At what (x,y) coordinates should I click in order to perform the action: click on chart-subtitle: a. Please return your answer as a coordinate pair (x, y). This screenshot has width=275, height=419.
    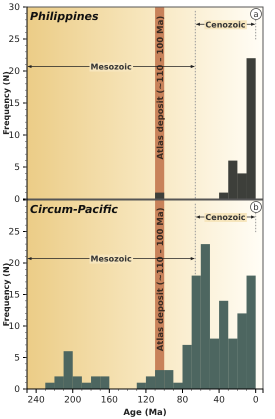
    Looking at the image, I should click on (256, 15).